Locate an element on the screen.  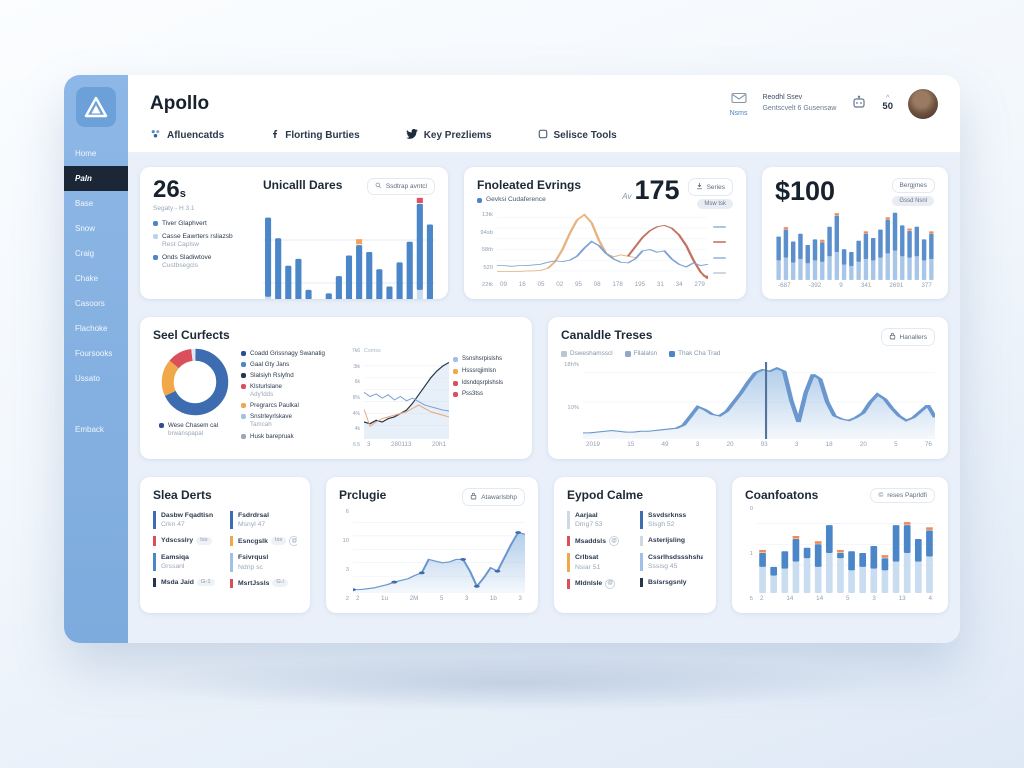
item-sublabel: Sssisg 45 is located at coordinates (663, 566).